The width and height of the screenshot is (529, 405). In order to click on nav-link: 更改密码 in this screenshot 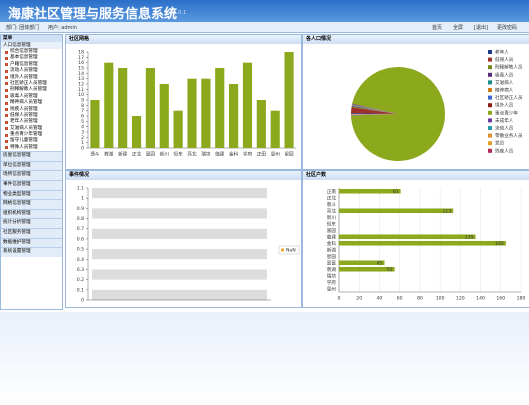, I will do `click(507, 28)`.